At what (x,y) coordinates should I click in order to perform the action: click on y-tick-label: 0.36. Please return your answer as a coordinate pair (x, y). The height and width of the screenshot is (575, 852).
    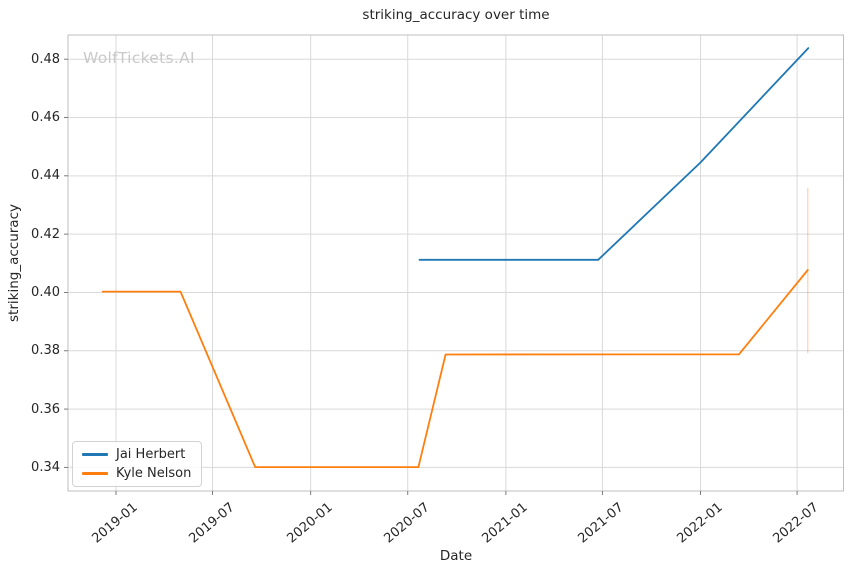
    Looking at the image, I should click on (45, 409).